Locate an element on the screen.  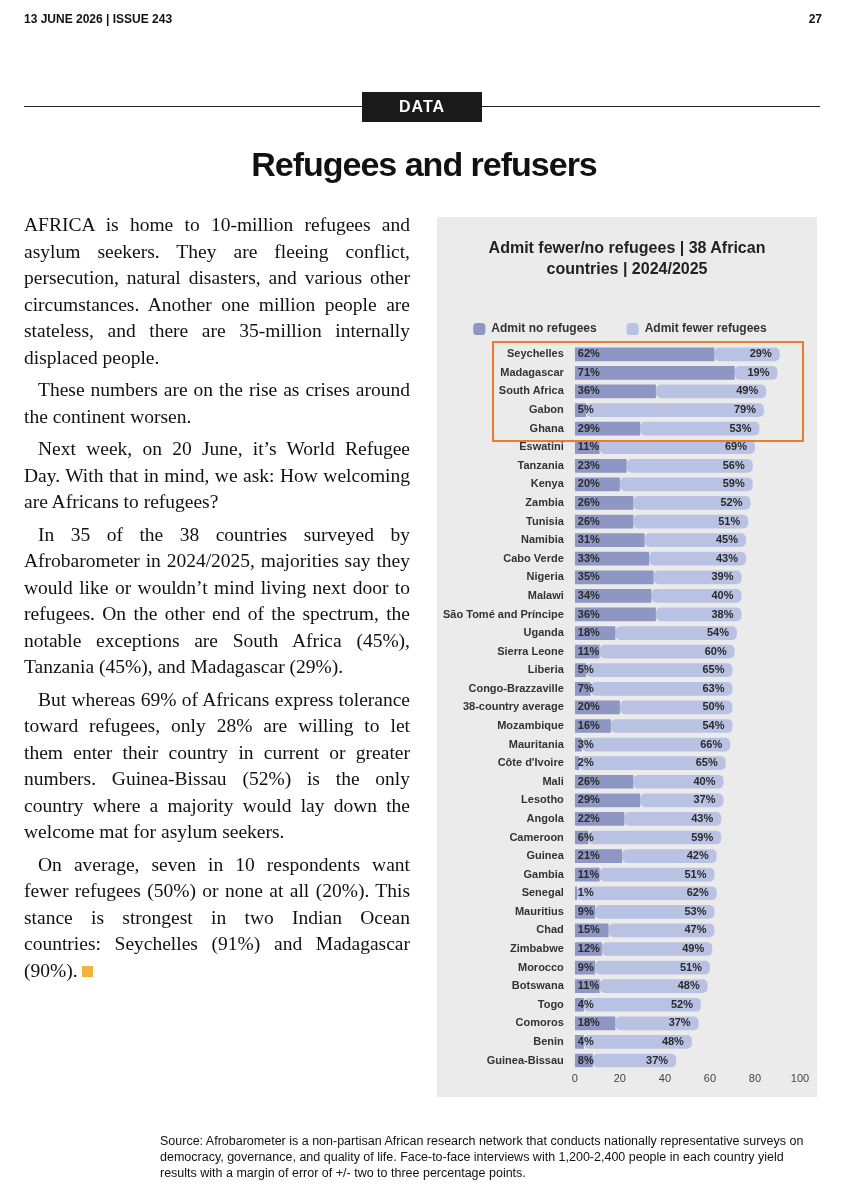
text: But whereas 69% of Africans express tolerance toward refugees, only 28% are willing to let them enter their country in current or greater numbers. Guinea-Bissau (52%) is the only country where a majority would lay down the welcome mat for asylum seekers. is located at coordinates (217, 765).